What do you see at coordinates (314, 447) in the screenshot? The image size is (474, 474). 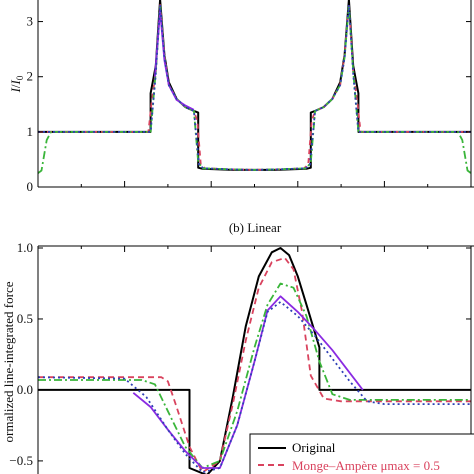 I see `legend-label-original: Original` at bounding box center [314, 447].